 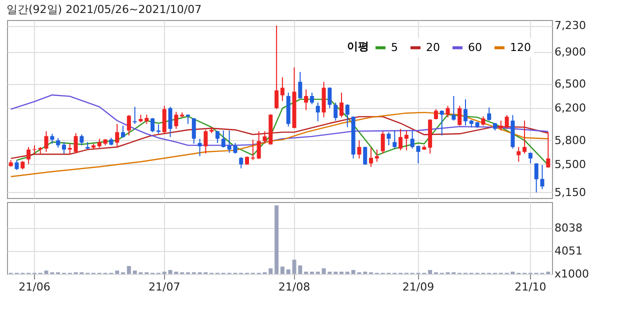 What do you see at coordinates (279, 138) in the screenshot?
I see `line-series` at bounding box center [279, 138].